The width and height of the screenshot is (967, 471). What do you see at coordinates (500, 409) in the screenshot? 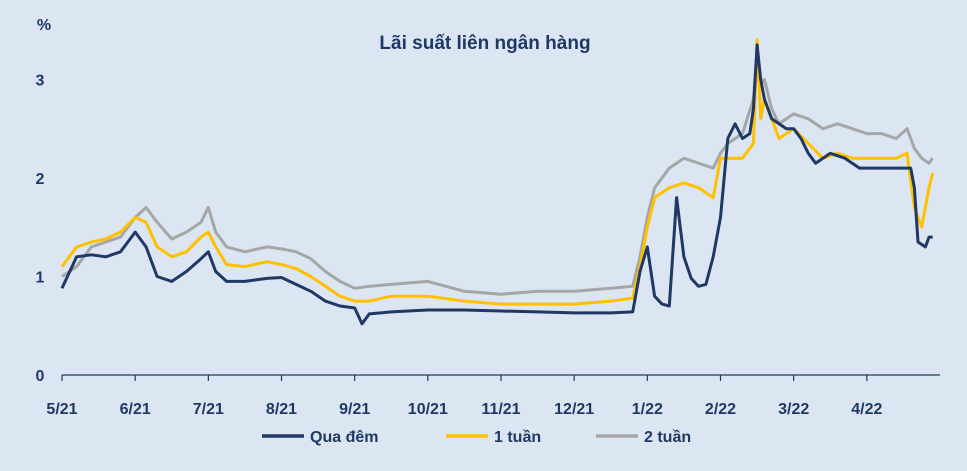
I see `x-tick-label: 11/21` at bounding box center [500, 409].